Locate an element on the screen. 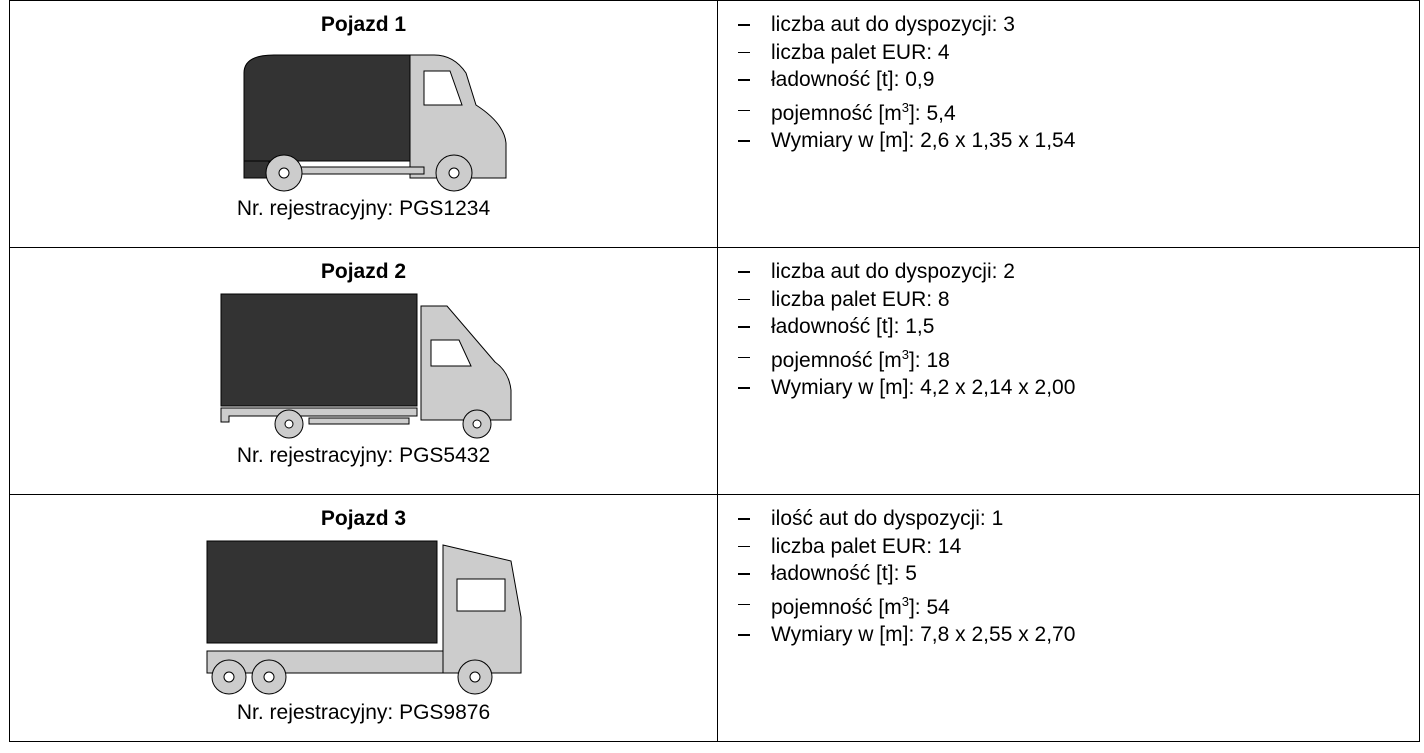  spec-item: ładowność [t]: 5 is located at coordinates (1078, 574).